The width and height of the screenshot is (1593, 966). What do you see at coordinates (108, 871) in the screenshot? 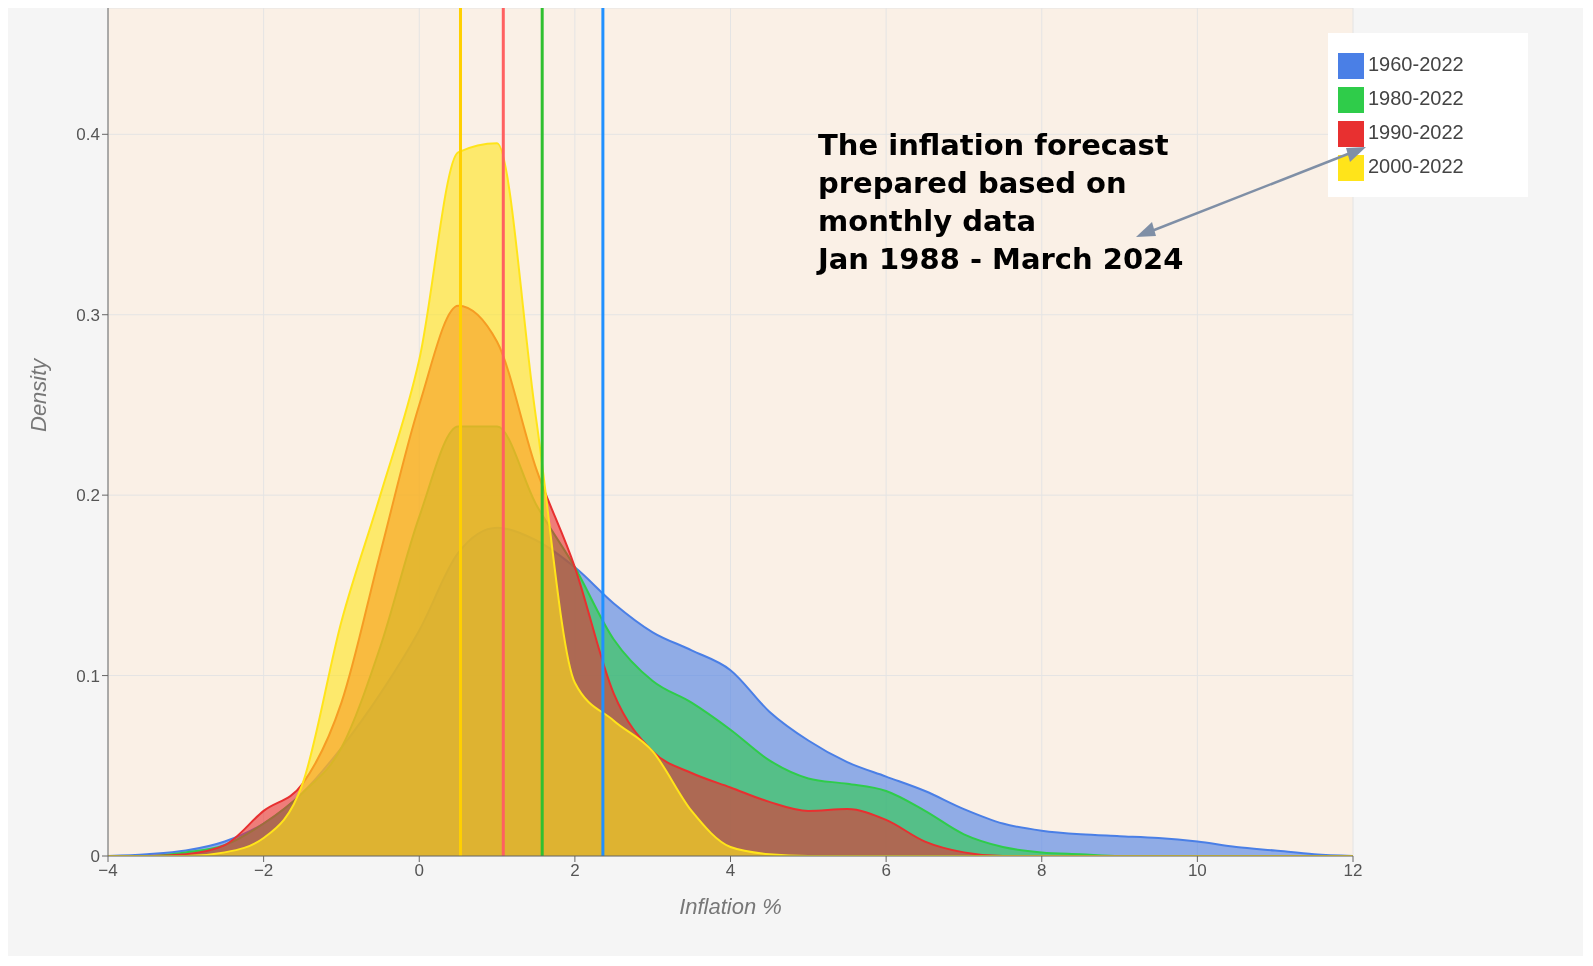
I see `x-tick-label: −4` at bounding box center [108, 871].